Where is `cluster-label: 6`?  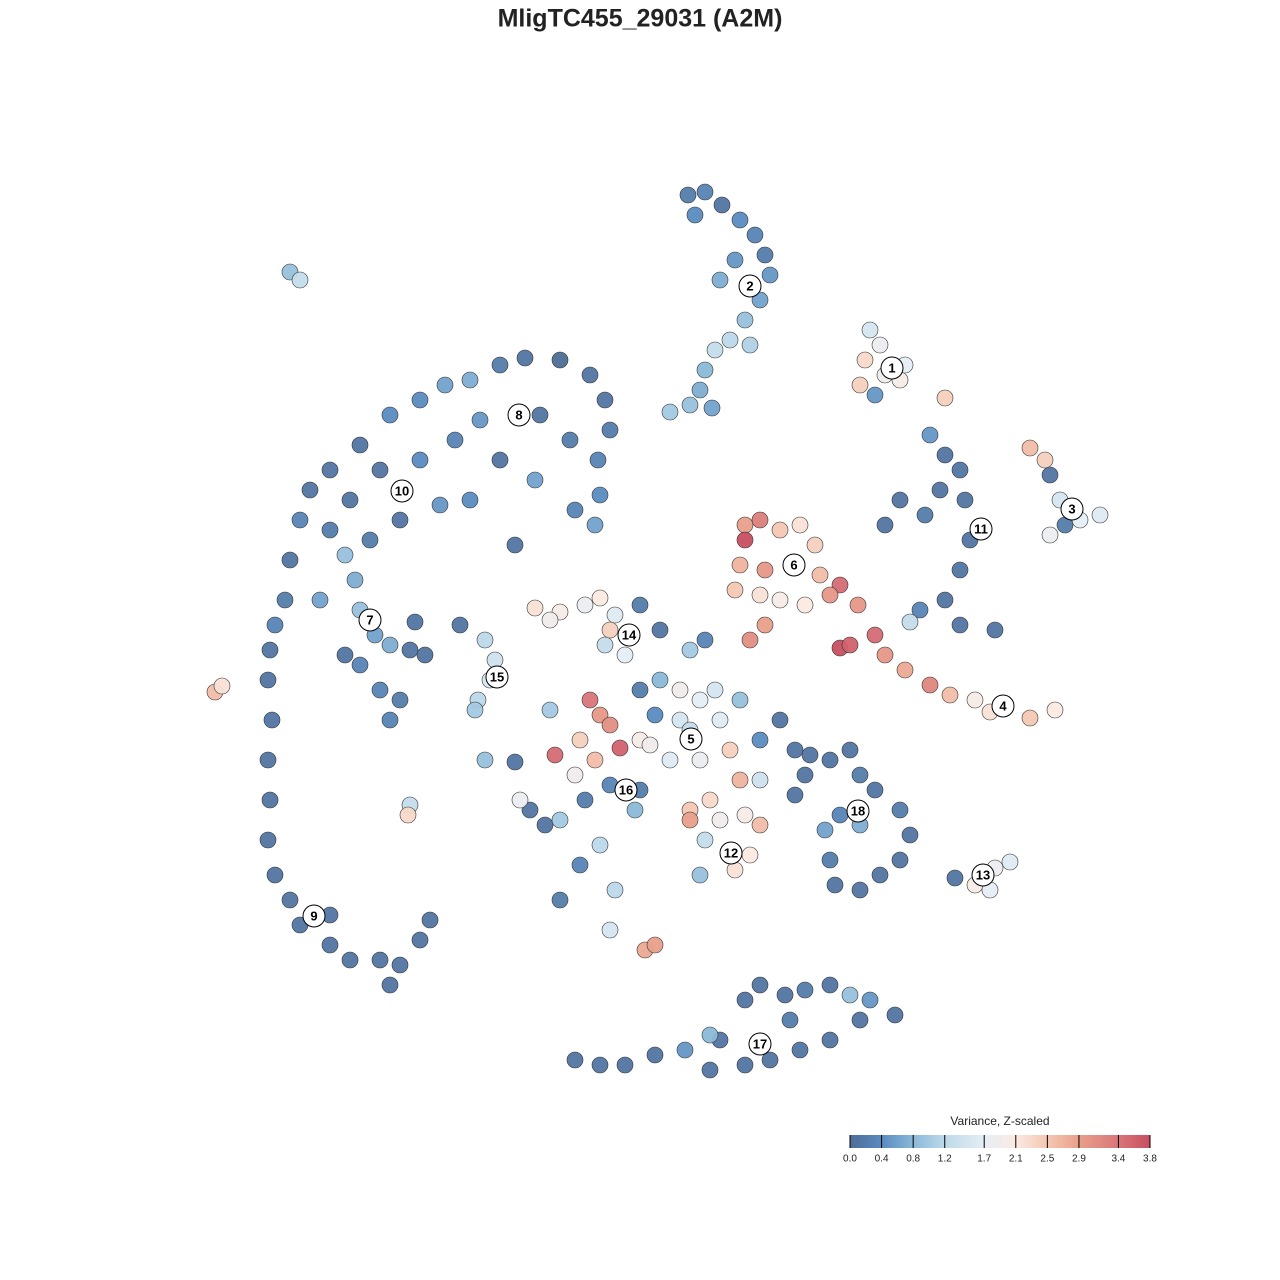
cluster-label: 6 is located at coordinates (794, 565).